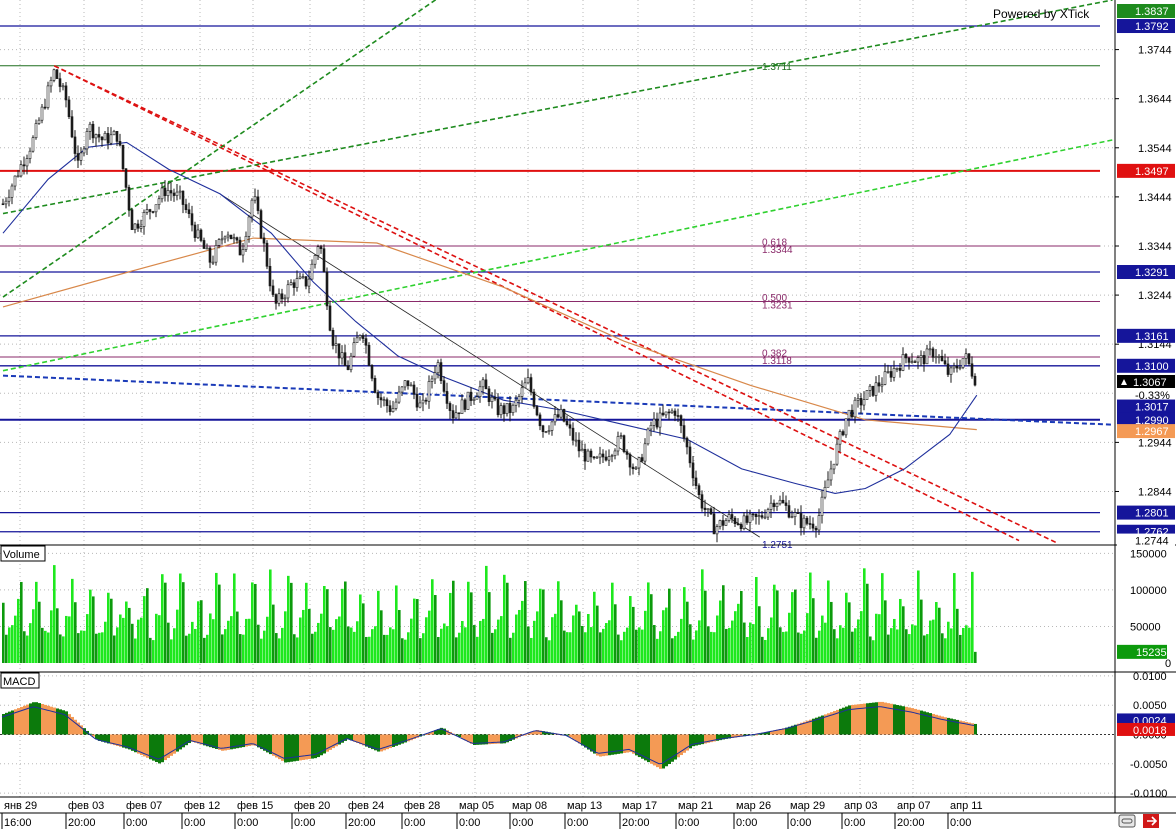 This screenshot has width=1176, height=829. I want to click on price-tag-label: 1.2967, so click(1152, 432).